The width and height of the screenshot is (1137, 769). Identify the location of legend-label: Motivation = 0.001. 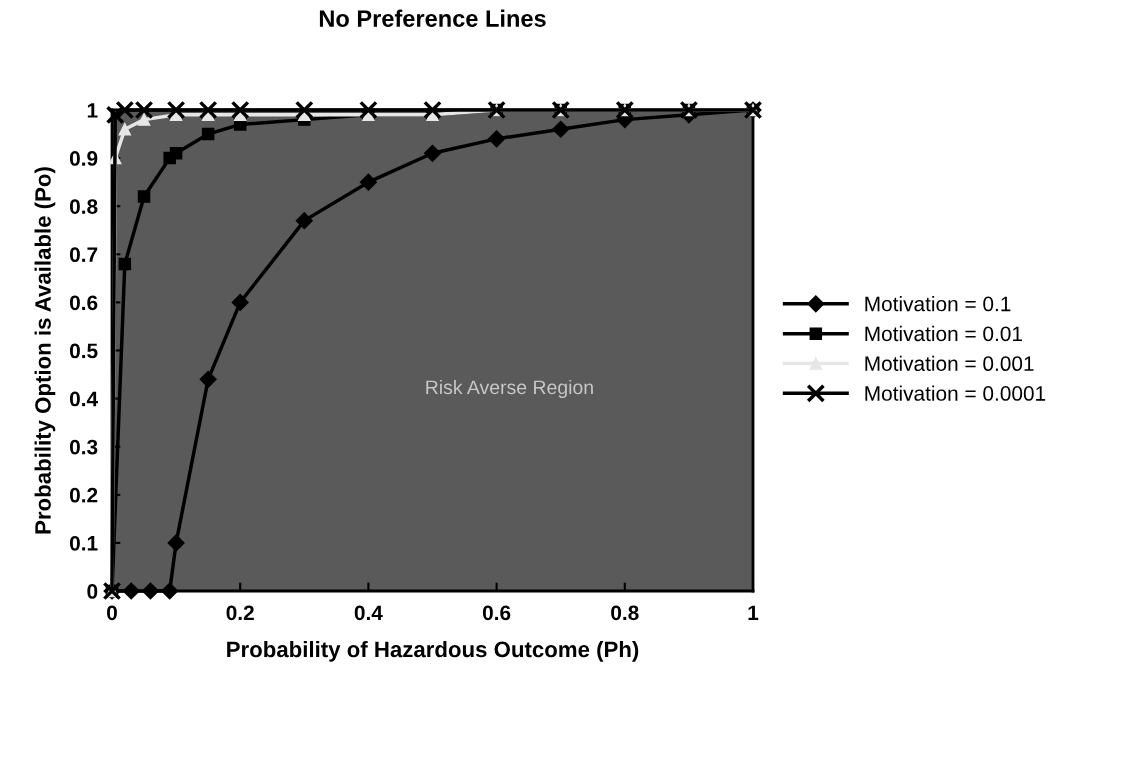
(949, 363).